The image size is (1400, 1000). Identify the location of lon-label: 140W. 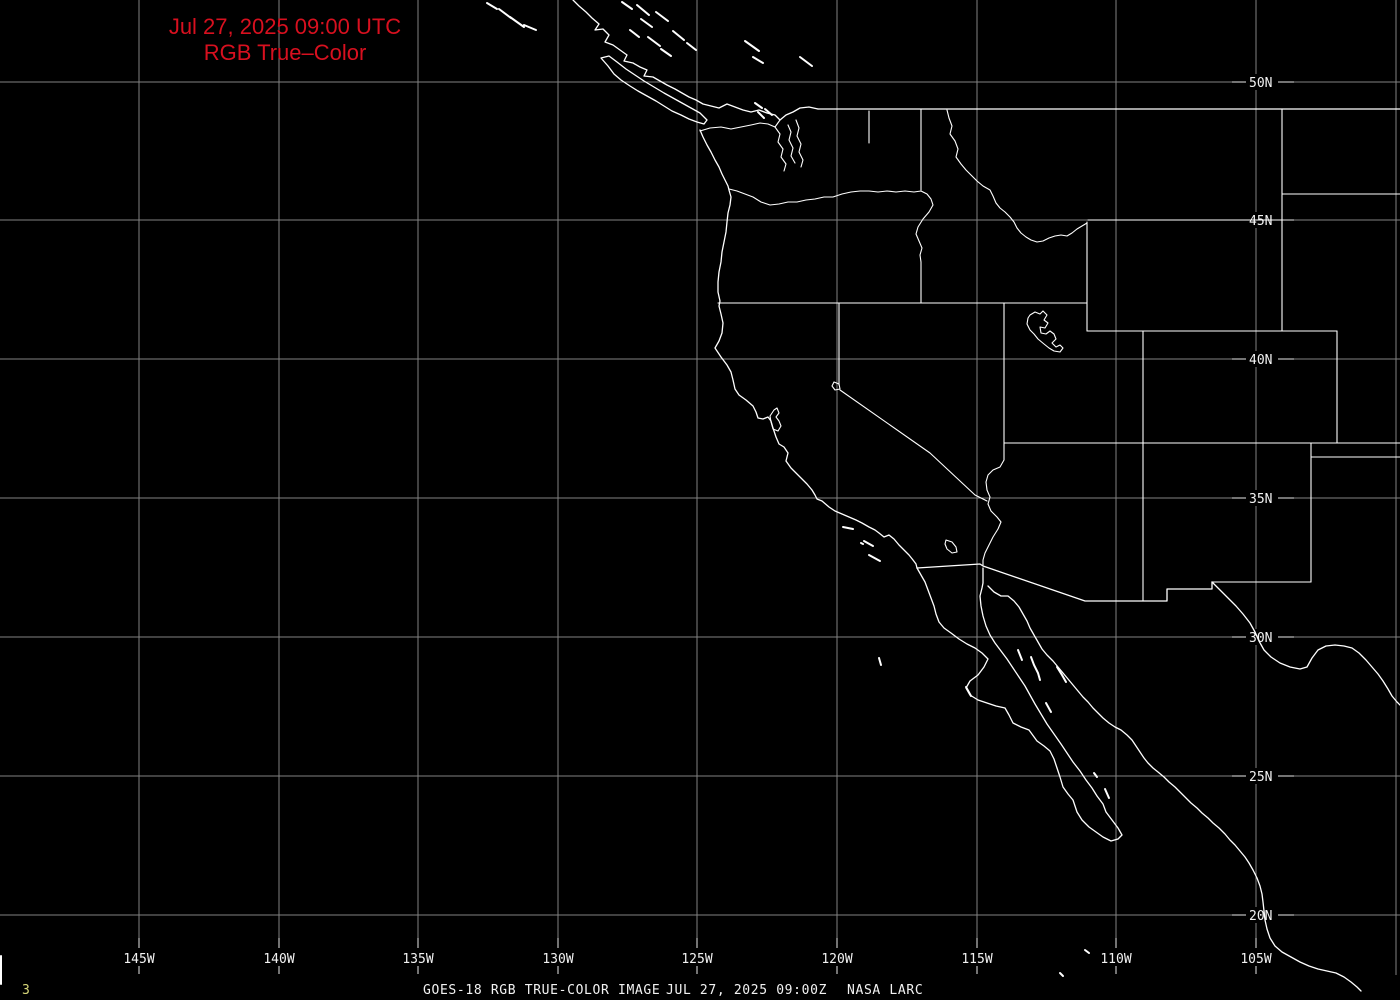
(278, 959).